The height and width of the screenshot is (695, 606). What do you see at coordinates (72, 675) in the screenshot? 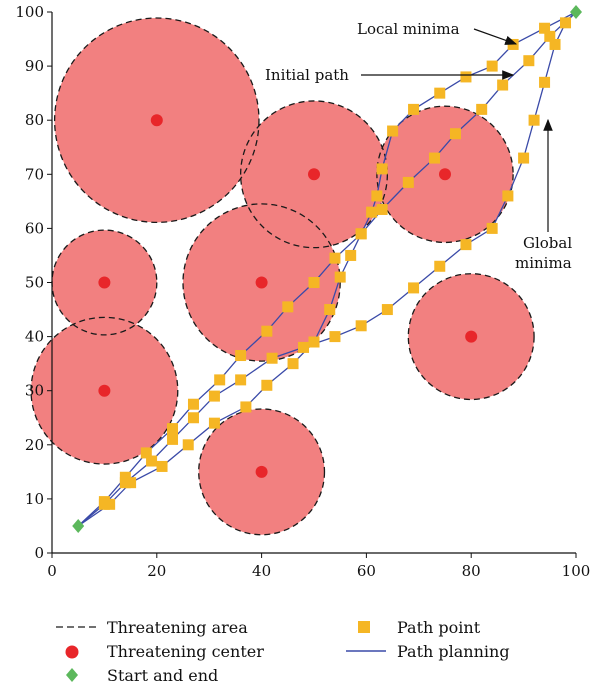
I see `legend-green-diamond-icon` at bounding box center [72, 675].